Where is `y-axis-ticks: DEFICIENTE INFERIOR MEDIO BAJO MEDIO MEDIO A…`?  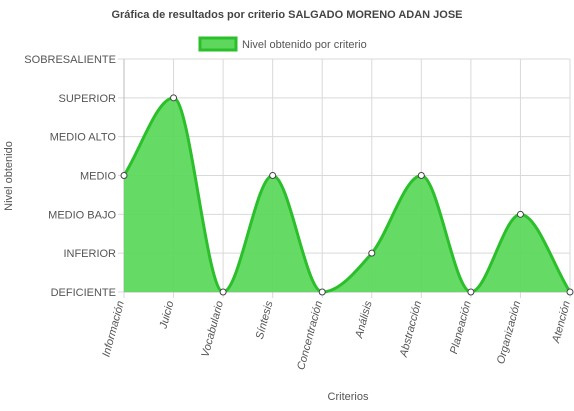
y-axis-ticks: DEFICIENTE INFERIOR MEDIO BAJO MEDIO MEDIO A… is located at coordinates (70, 176).